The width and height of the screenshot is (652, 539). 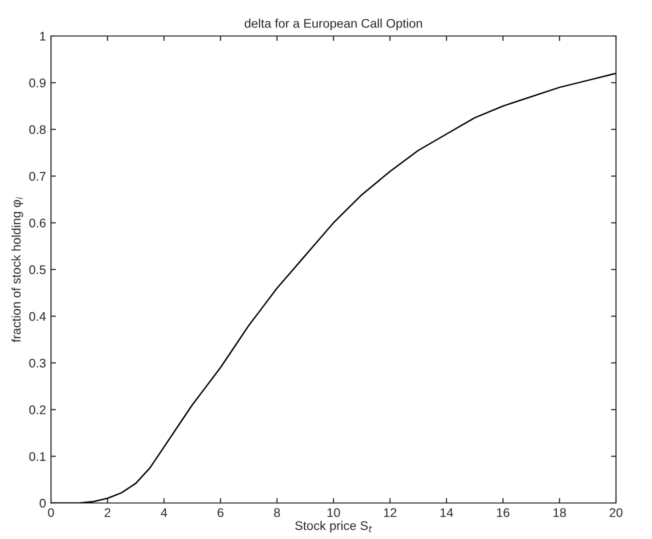 I want to click on y-axis-title: fraction of stock holding φ$_{i}$, so click(x=17, y=269).